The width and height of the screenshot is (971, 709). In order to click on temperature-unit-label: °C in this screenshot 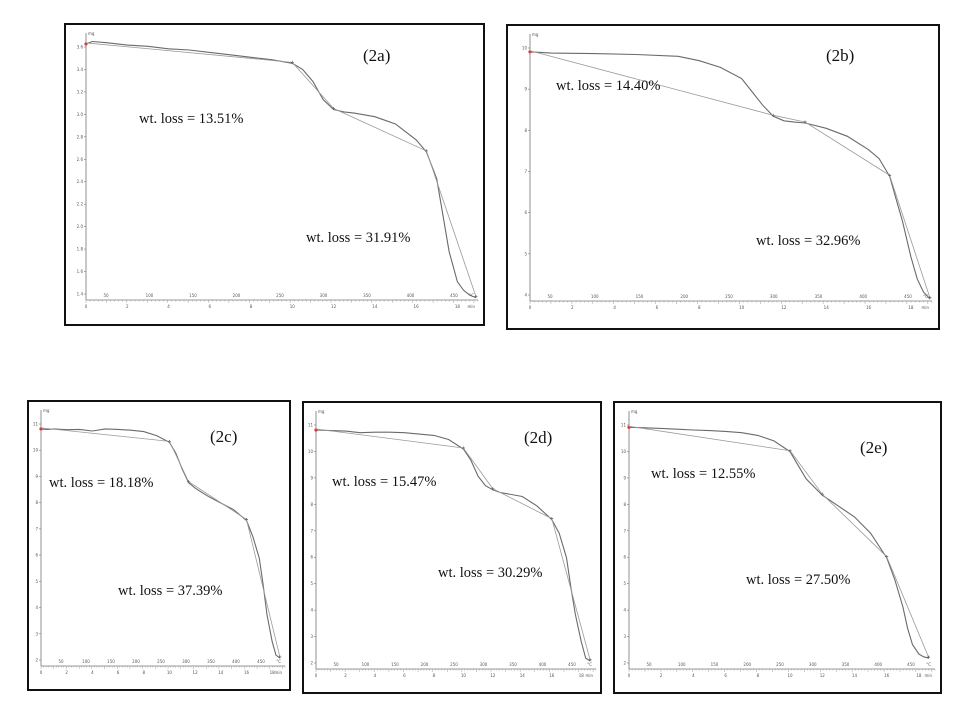, I will do `click(928, 664)`.